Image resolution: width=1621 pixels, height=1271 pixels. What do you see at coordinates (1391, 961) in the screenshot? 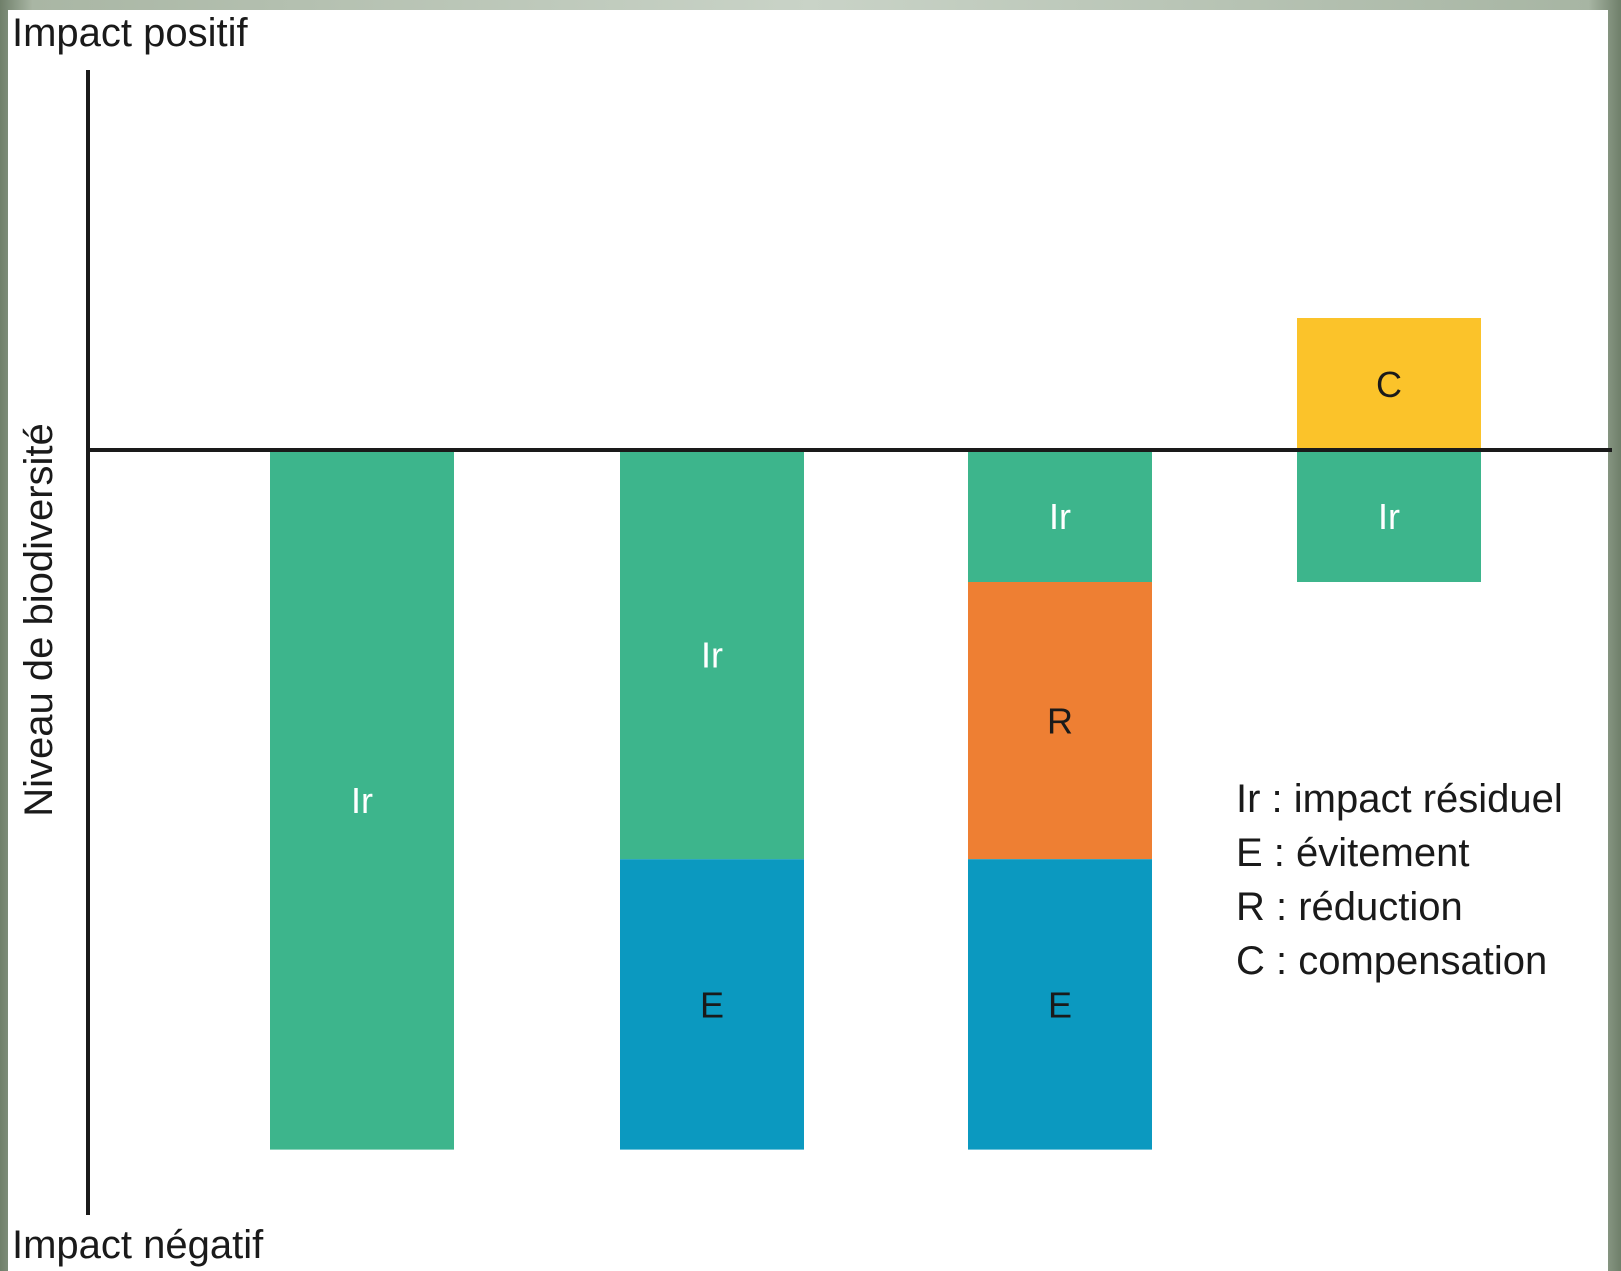
I see `legend-entry-c: C : compensation` at bounding box center [1391, 961].